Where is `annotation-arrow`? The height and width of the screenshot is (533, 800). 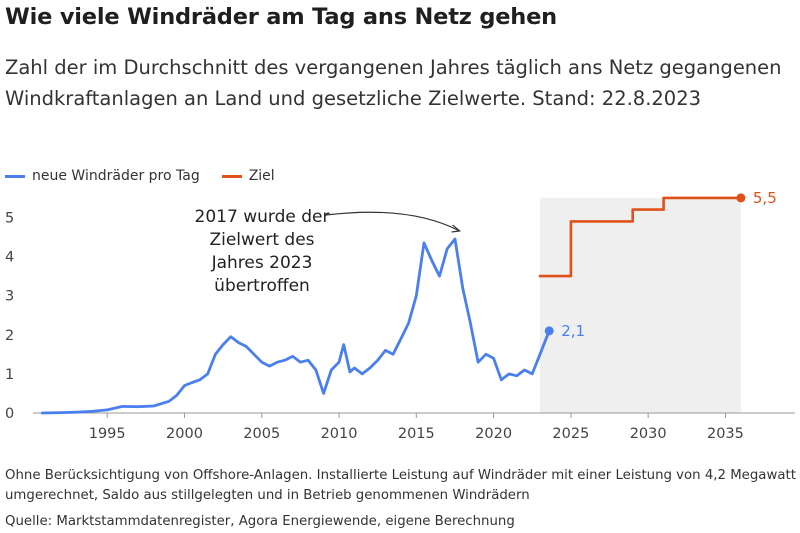
annotation-arrow is located at coordinates (392, 221).